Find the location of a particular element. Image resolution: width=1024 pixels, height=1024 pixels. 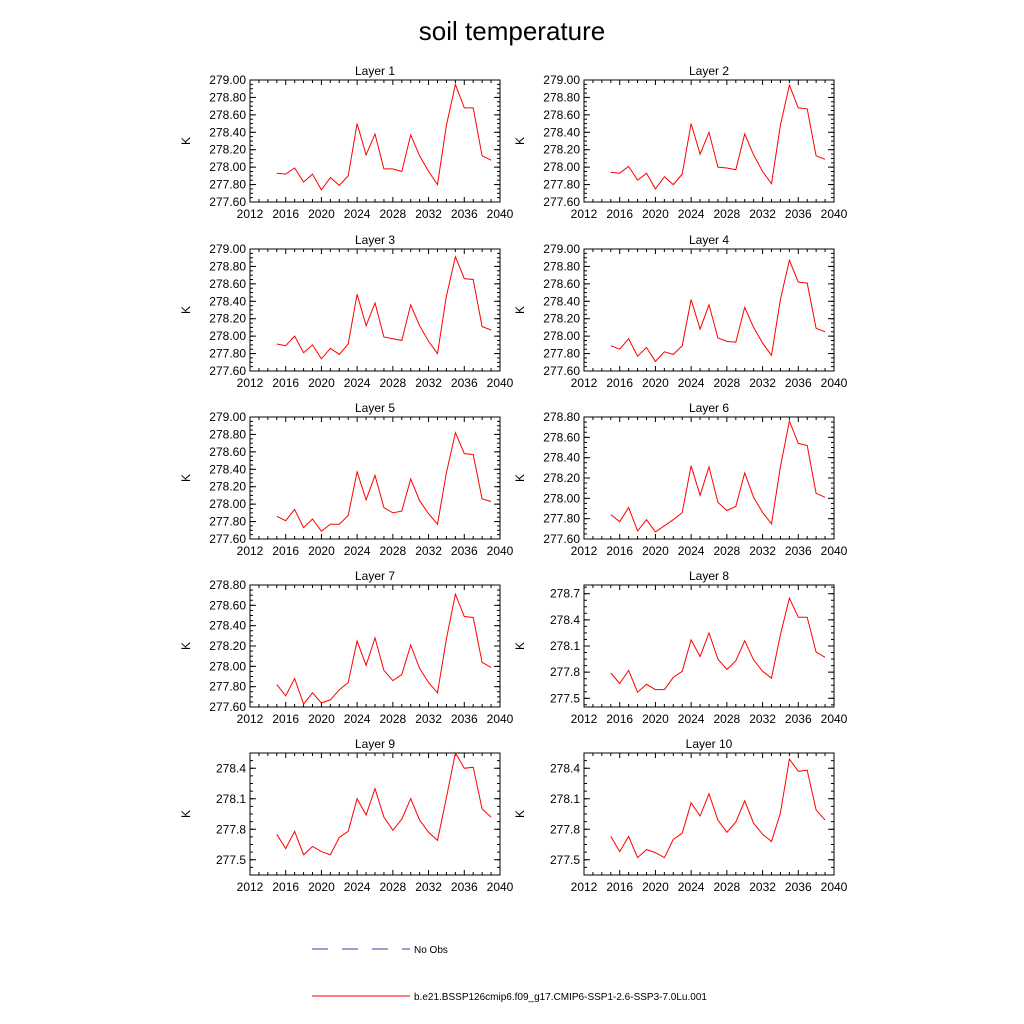

y-axis-label-layer-8: K is located at coordinates (520, 646).